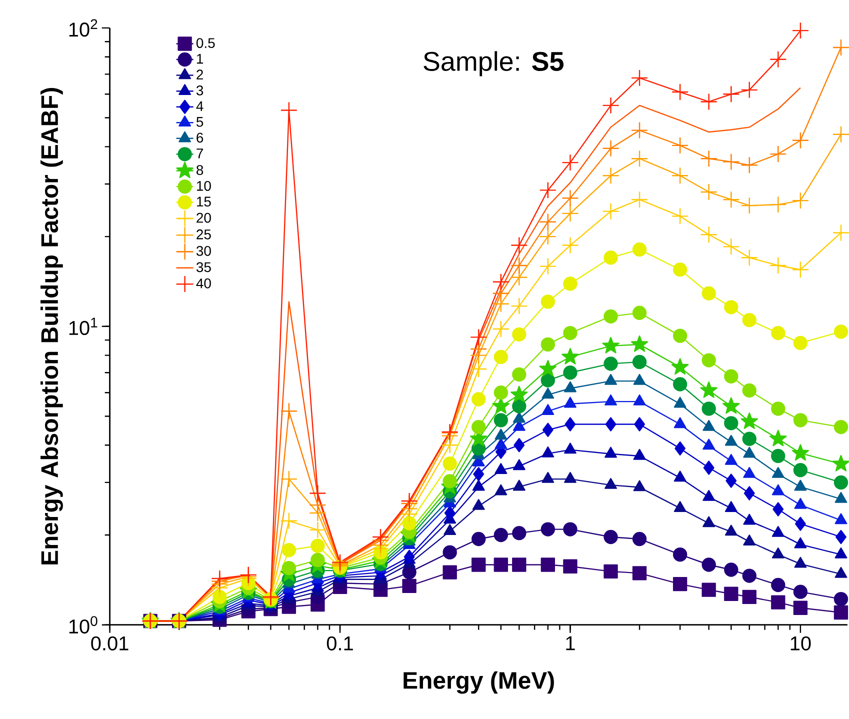 The height and width of the screenshot is (719, 849). What do you see at coordinates (51, 326) in the screenshot?
I see `y-axis-title: Energy Absorption Buildup Factor (EABF)` at bounding box center [51, 326].